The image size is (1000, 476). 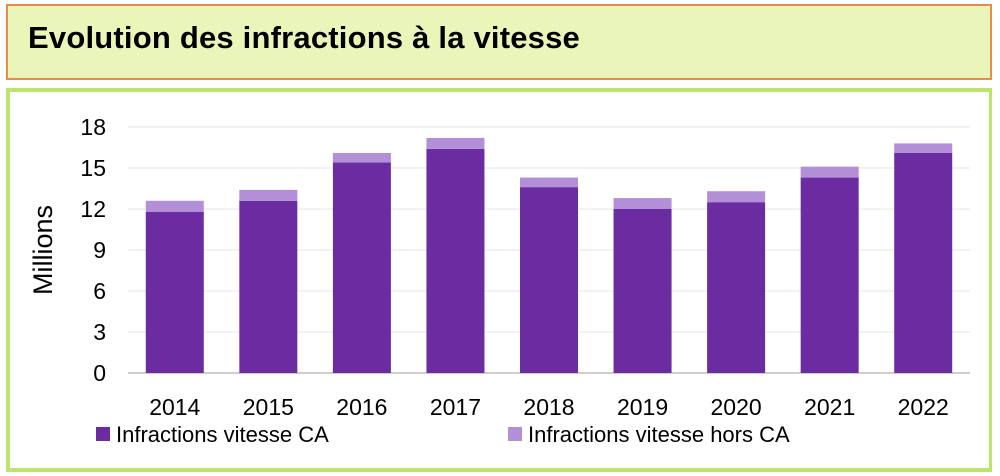 What do you see at coordinates (268, 286) in the screenshot?
I see `bar-ca-2015` at bounding box center [268, 286].